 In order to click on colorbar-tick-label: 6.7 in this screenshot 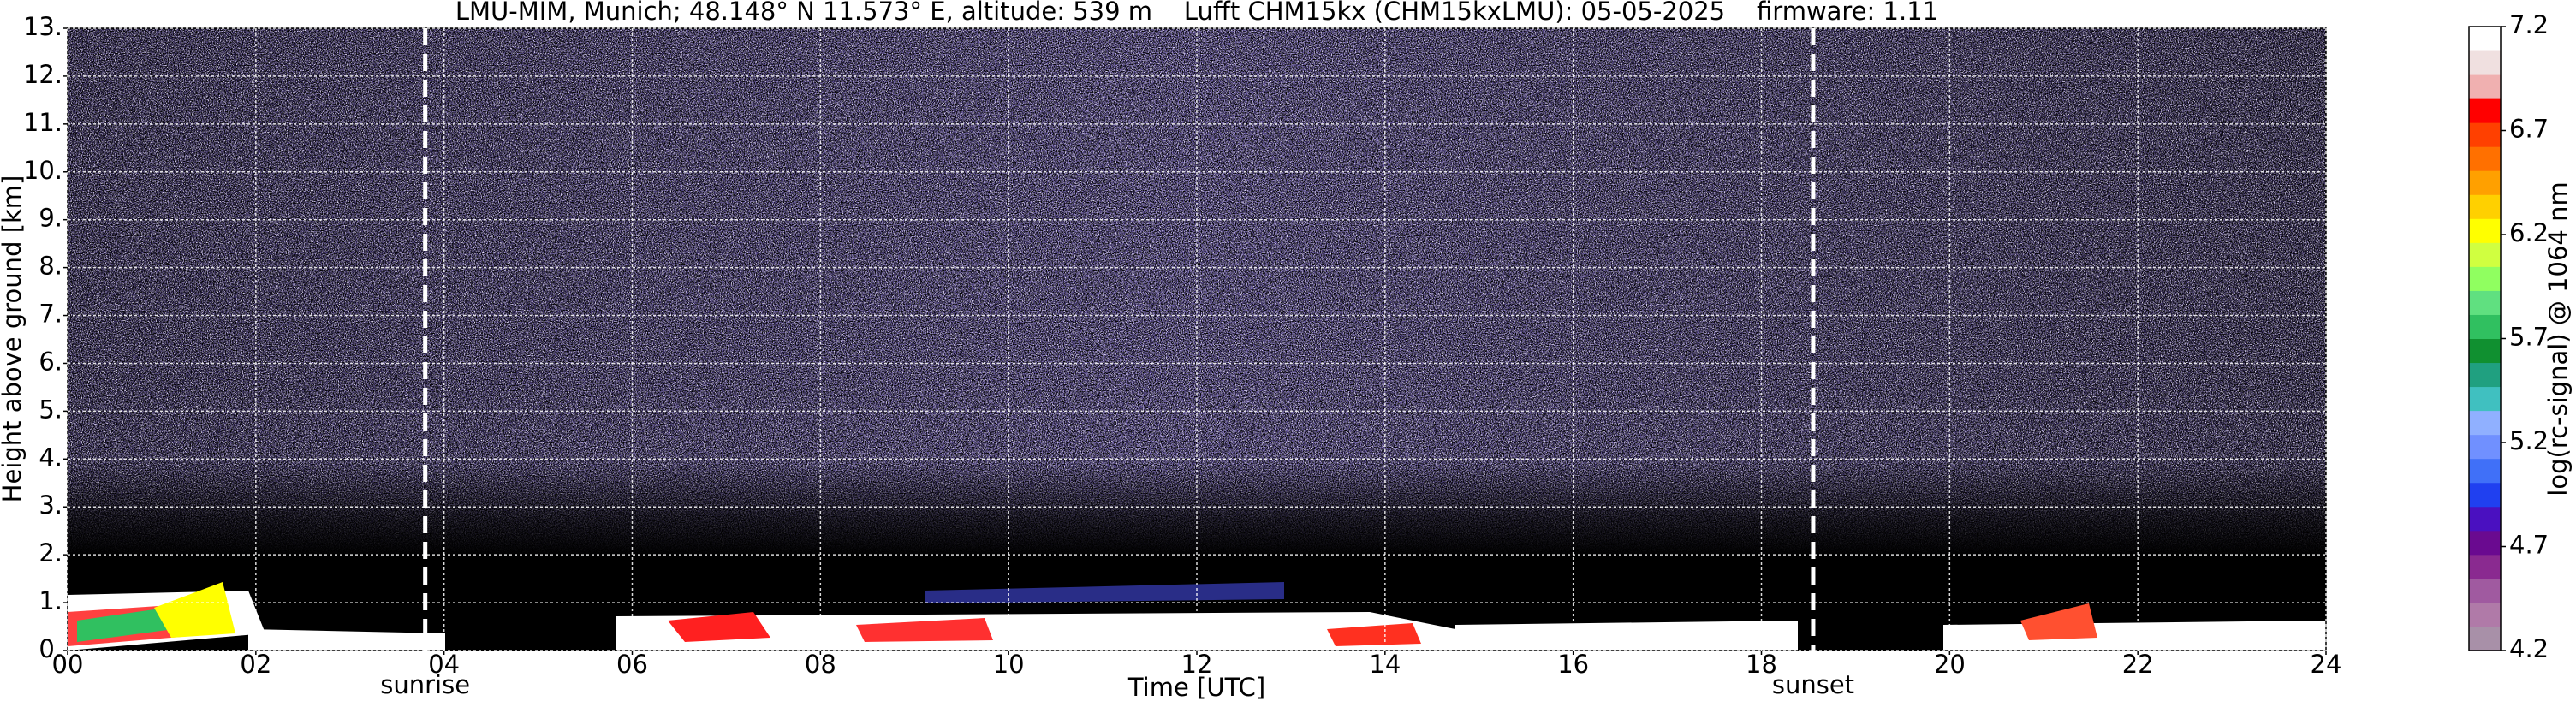, I will do `click(2529, 129)`.